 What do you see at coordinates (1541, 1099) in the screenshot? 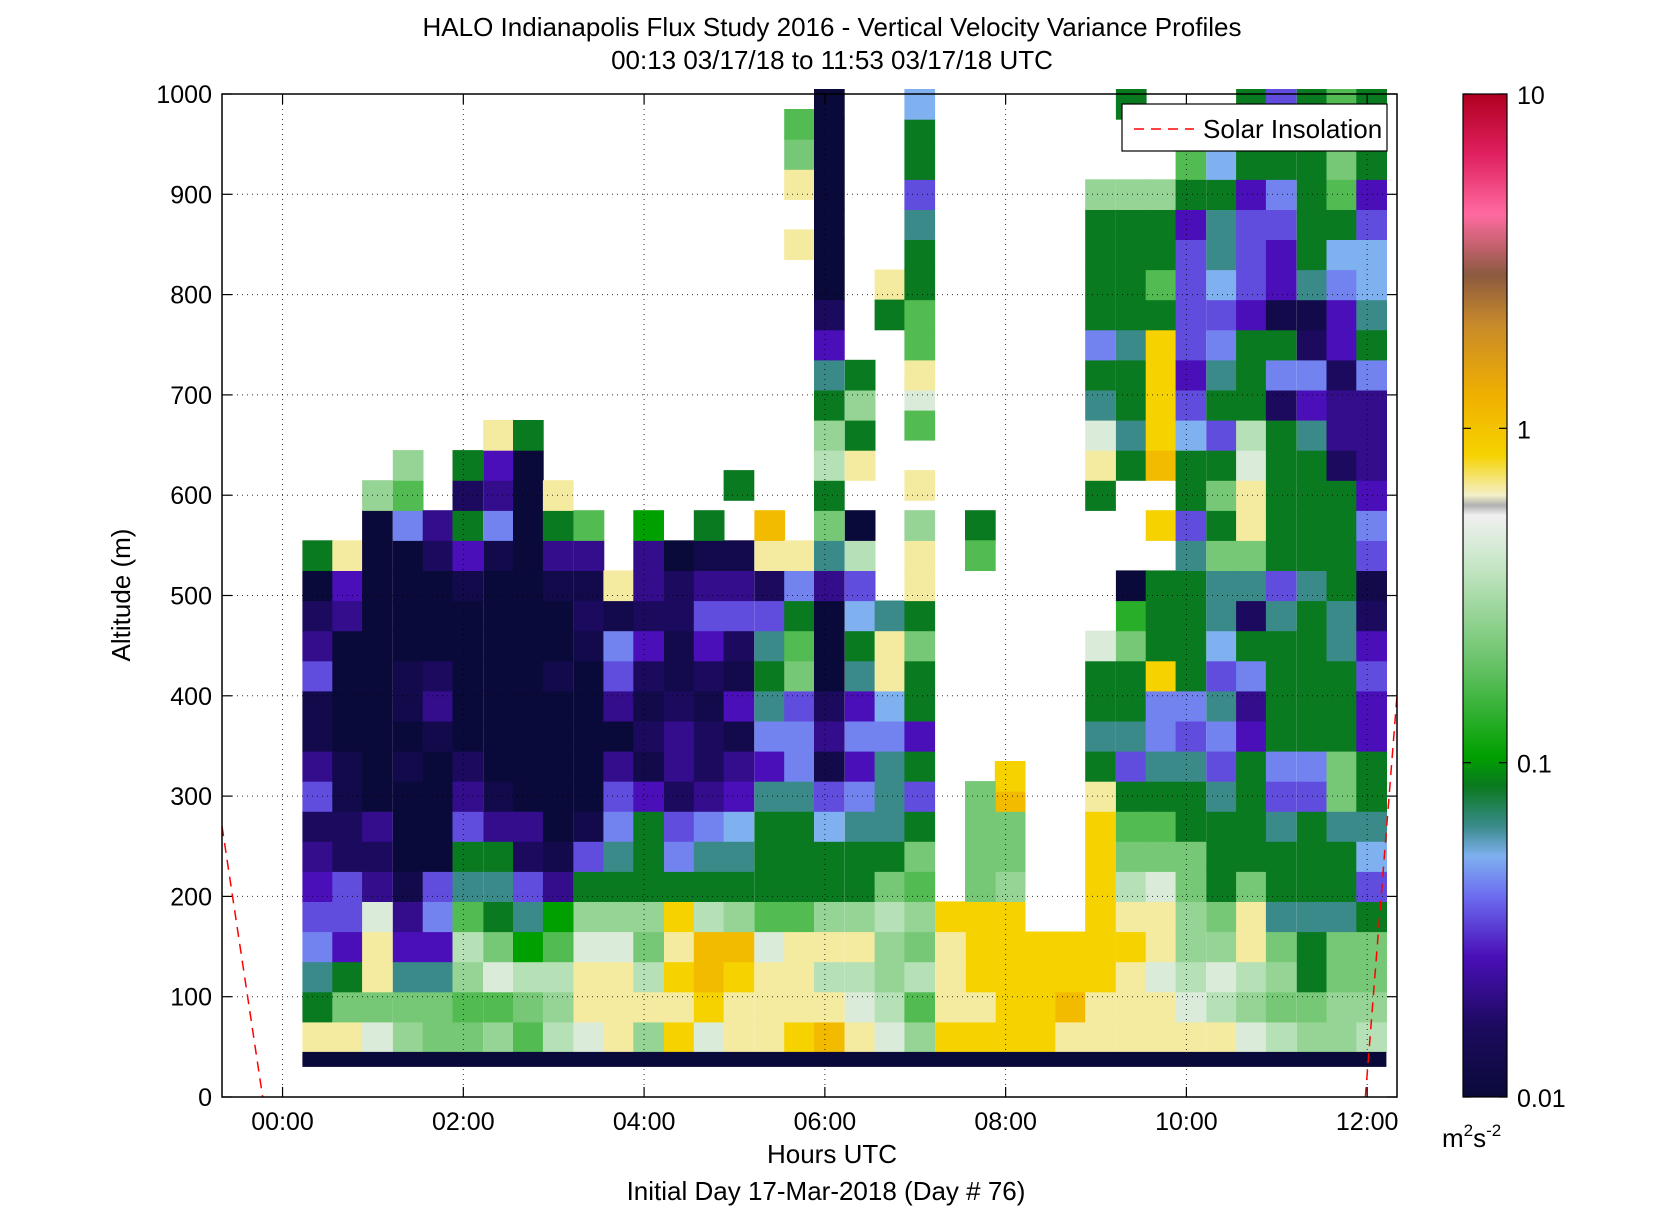
I see `colorbar-tick-label: 0.01` at bounding box center [1541, 1099].